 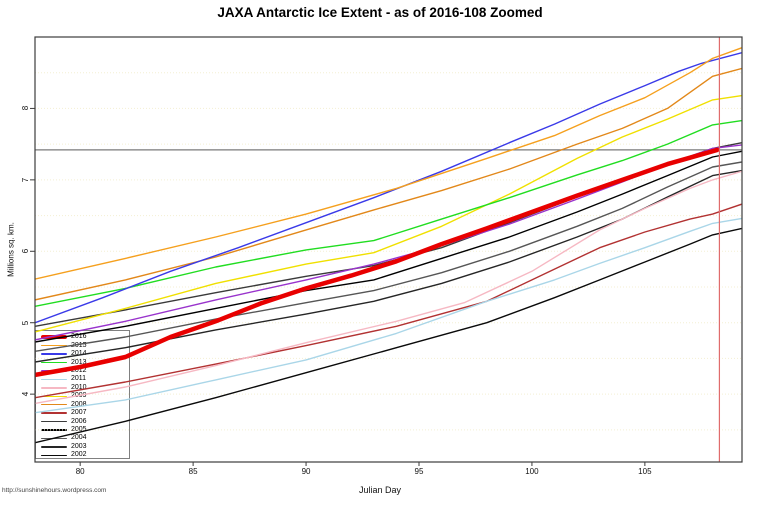 I want to click on legend-item-2009: 2009, so click(x=82, y=396).